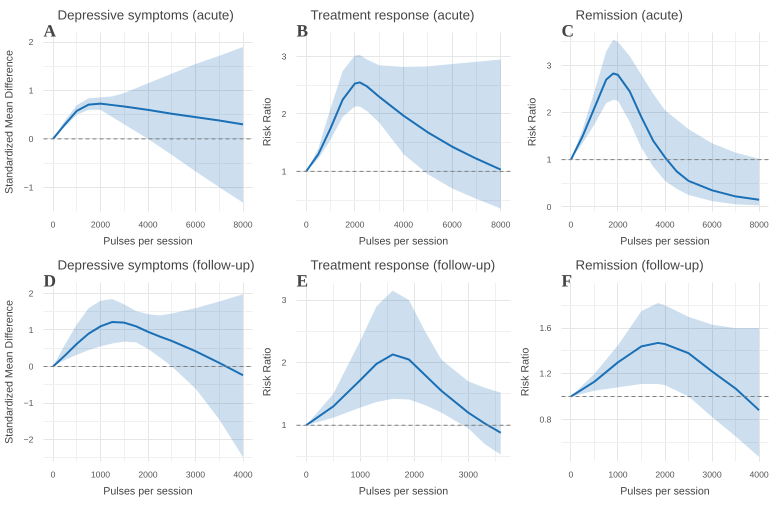 The image size is (780, 509). I want to click on y-tick-label: 0.8, so click(545, 419).